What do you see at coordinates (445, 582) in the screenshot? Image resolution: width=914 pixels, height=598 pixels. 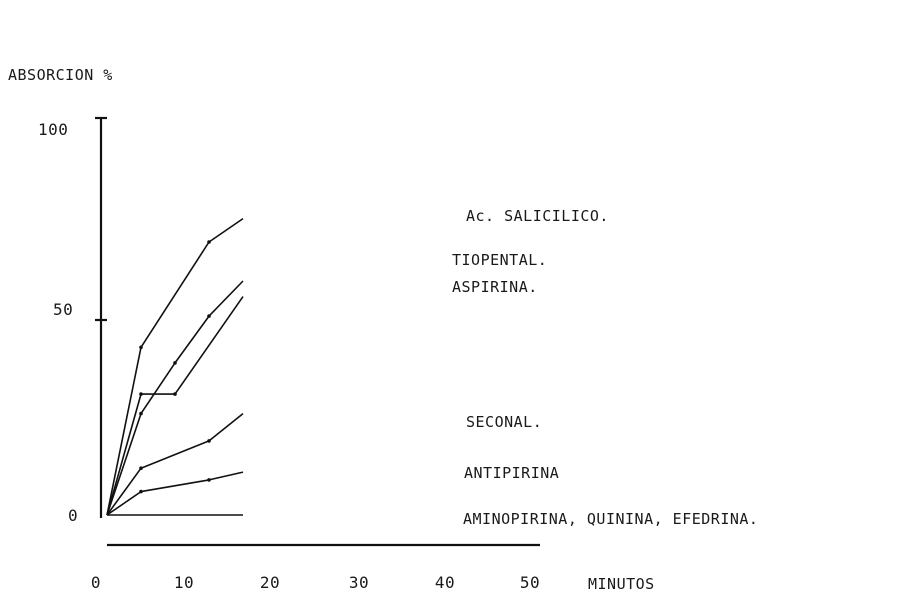 I see `x-tick-label: 40` at bounding box center [445, 582].